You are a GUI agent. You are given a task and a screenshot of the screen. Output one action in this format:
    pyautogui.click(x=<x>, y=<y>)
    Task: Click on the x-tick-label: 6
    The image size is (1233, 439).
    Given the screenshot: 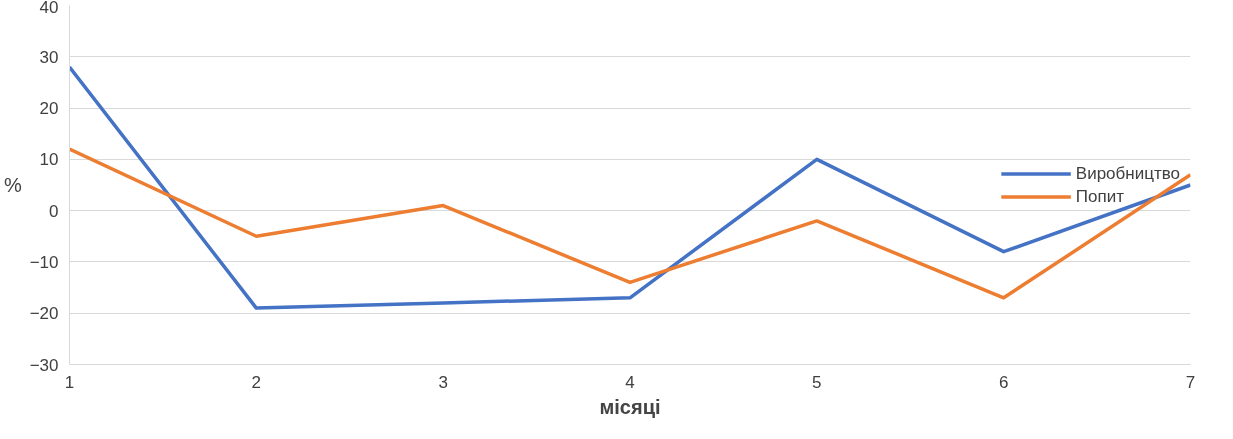 What is the action you would take?
    pyautogui.click(x=1003, y=382)
    